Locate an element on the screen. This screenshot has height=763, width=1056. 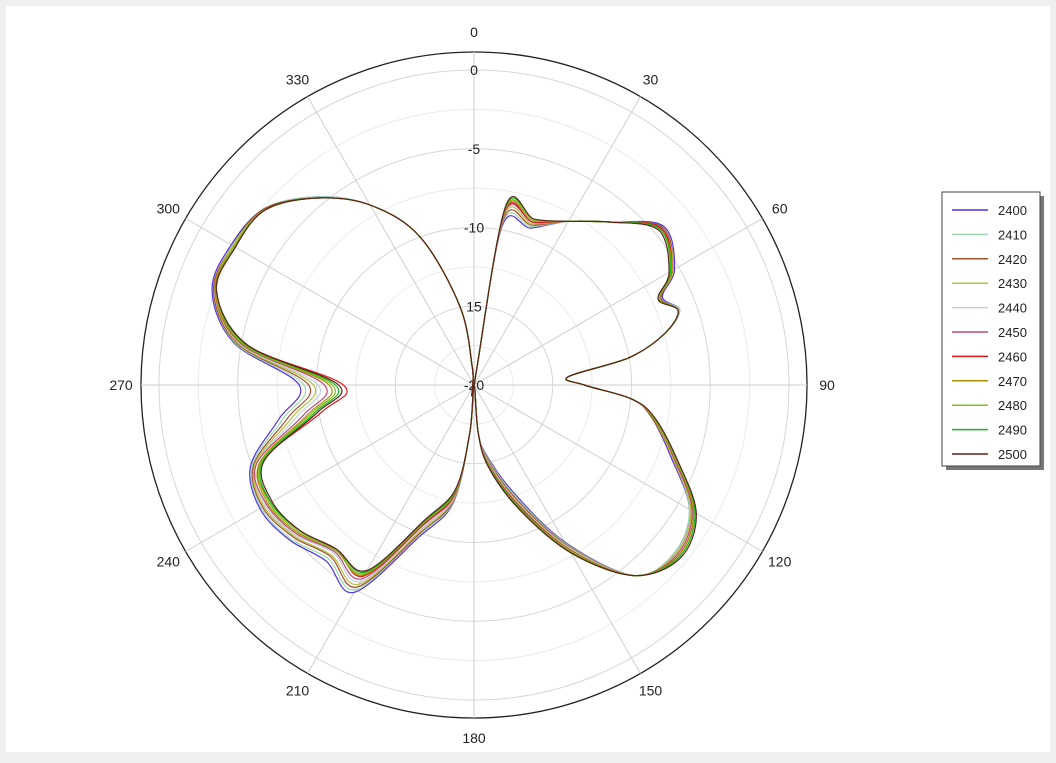
angular-tick-label: 150 is located at coordinates (651, 691).